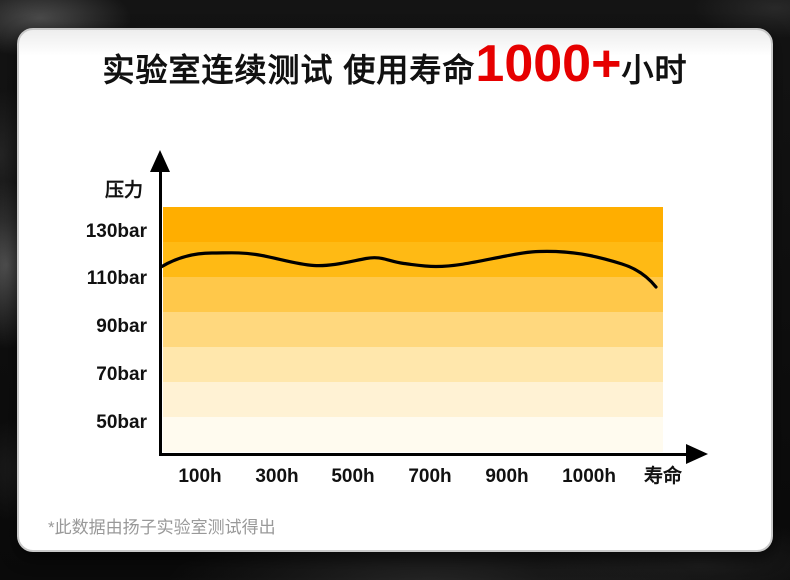 The width and height of the screenshot is (790, 580). I want to click on x-tick: 300h, so click(277, 476).